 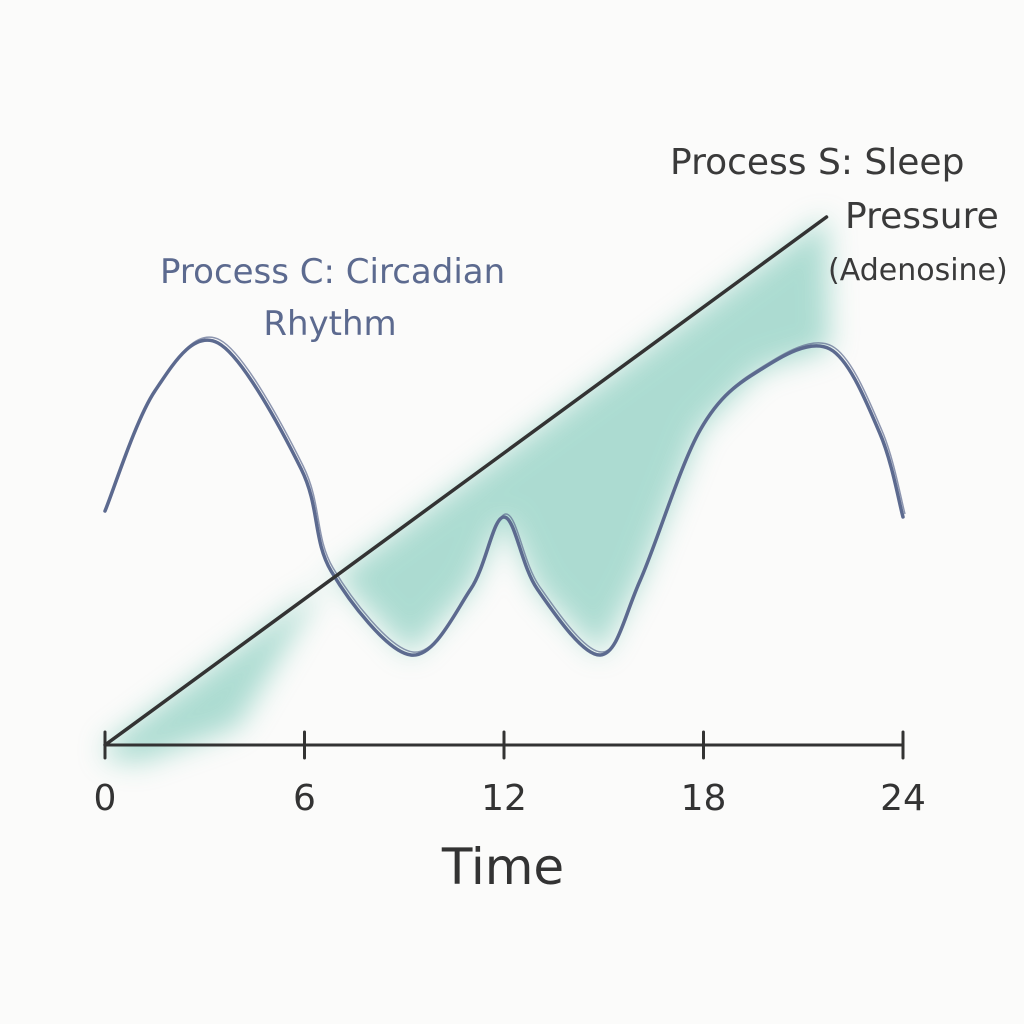 I want to click on x-tick-label: 0, so click(x=105, y=798).